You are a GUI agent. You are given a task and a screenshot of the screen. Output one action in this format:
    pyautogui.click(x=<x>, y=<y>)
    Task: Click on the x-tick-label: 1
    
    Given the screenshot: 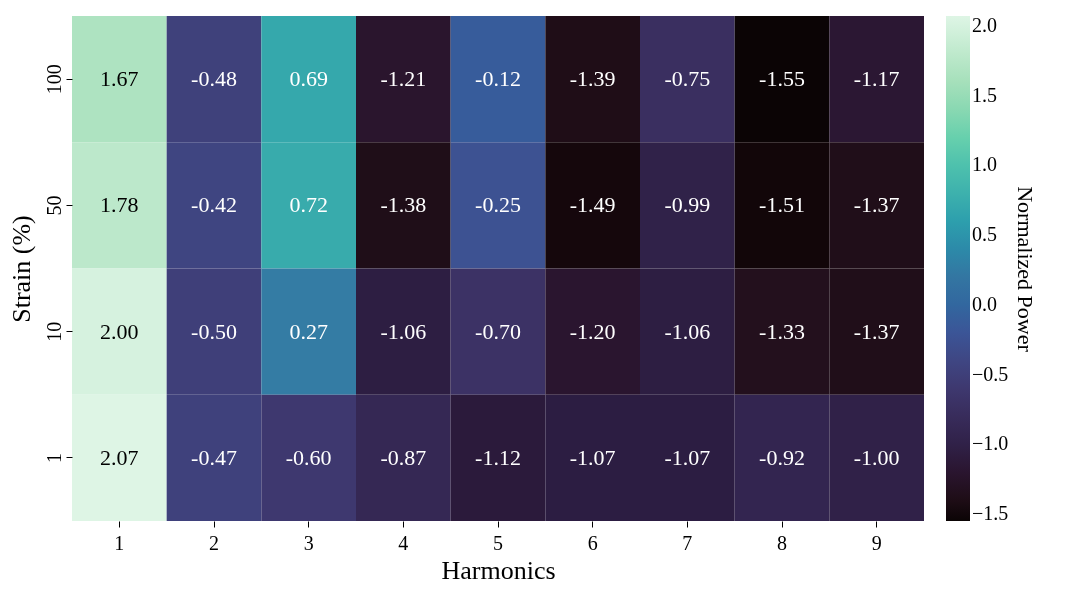 What is the action you would take?
    pyautogui.click(x=119, y=542)
    